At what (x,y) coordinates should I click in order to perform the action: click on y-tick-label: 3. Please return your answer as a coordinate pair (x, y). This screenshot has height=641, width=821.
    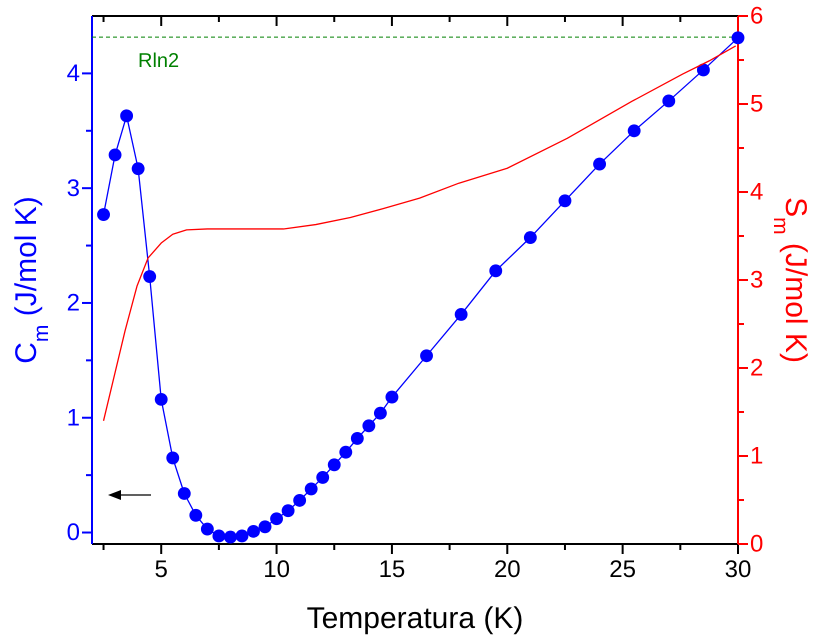
    Looking at the image, I should click on (73, 188).